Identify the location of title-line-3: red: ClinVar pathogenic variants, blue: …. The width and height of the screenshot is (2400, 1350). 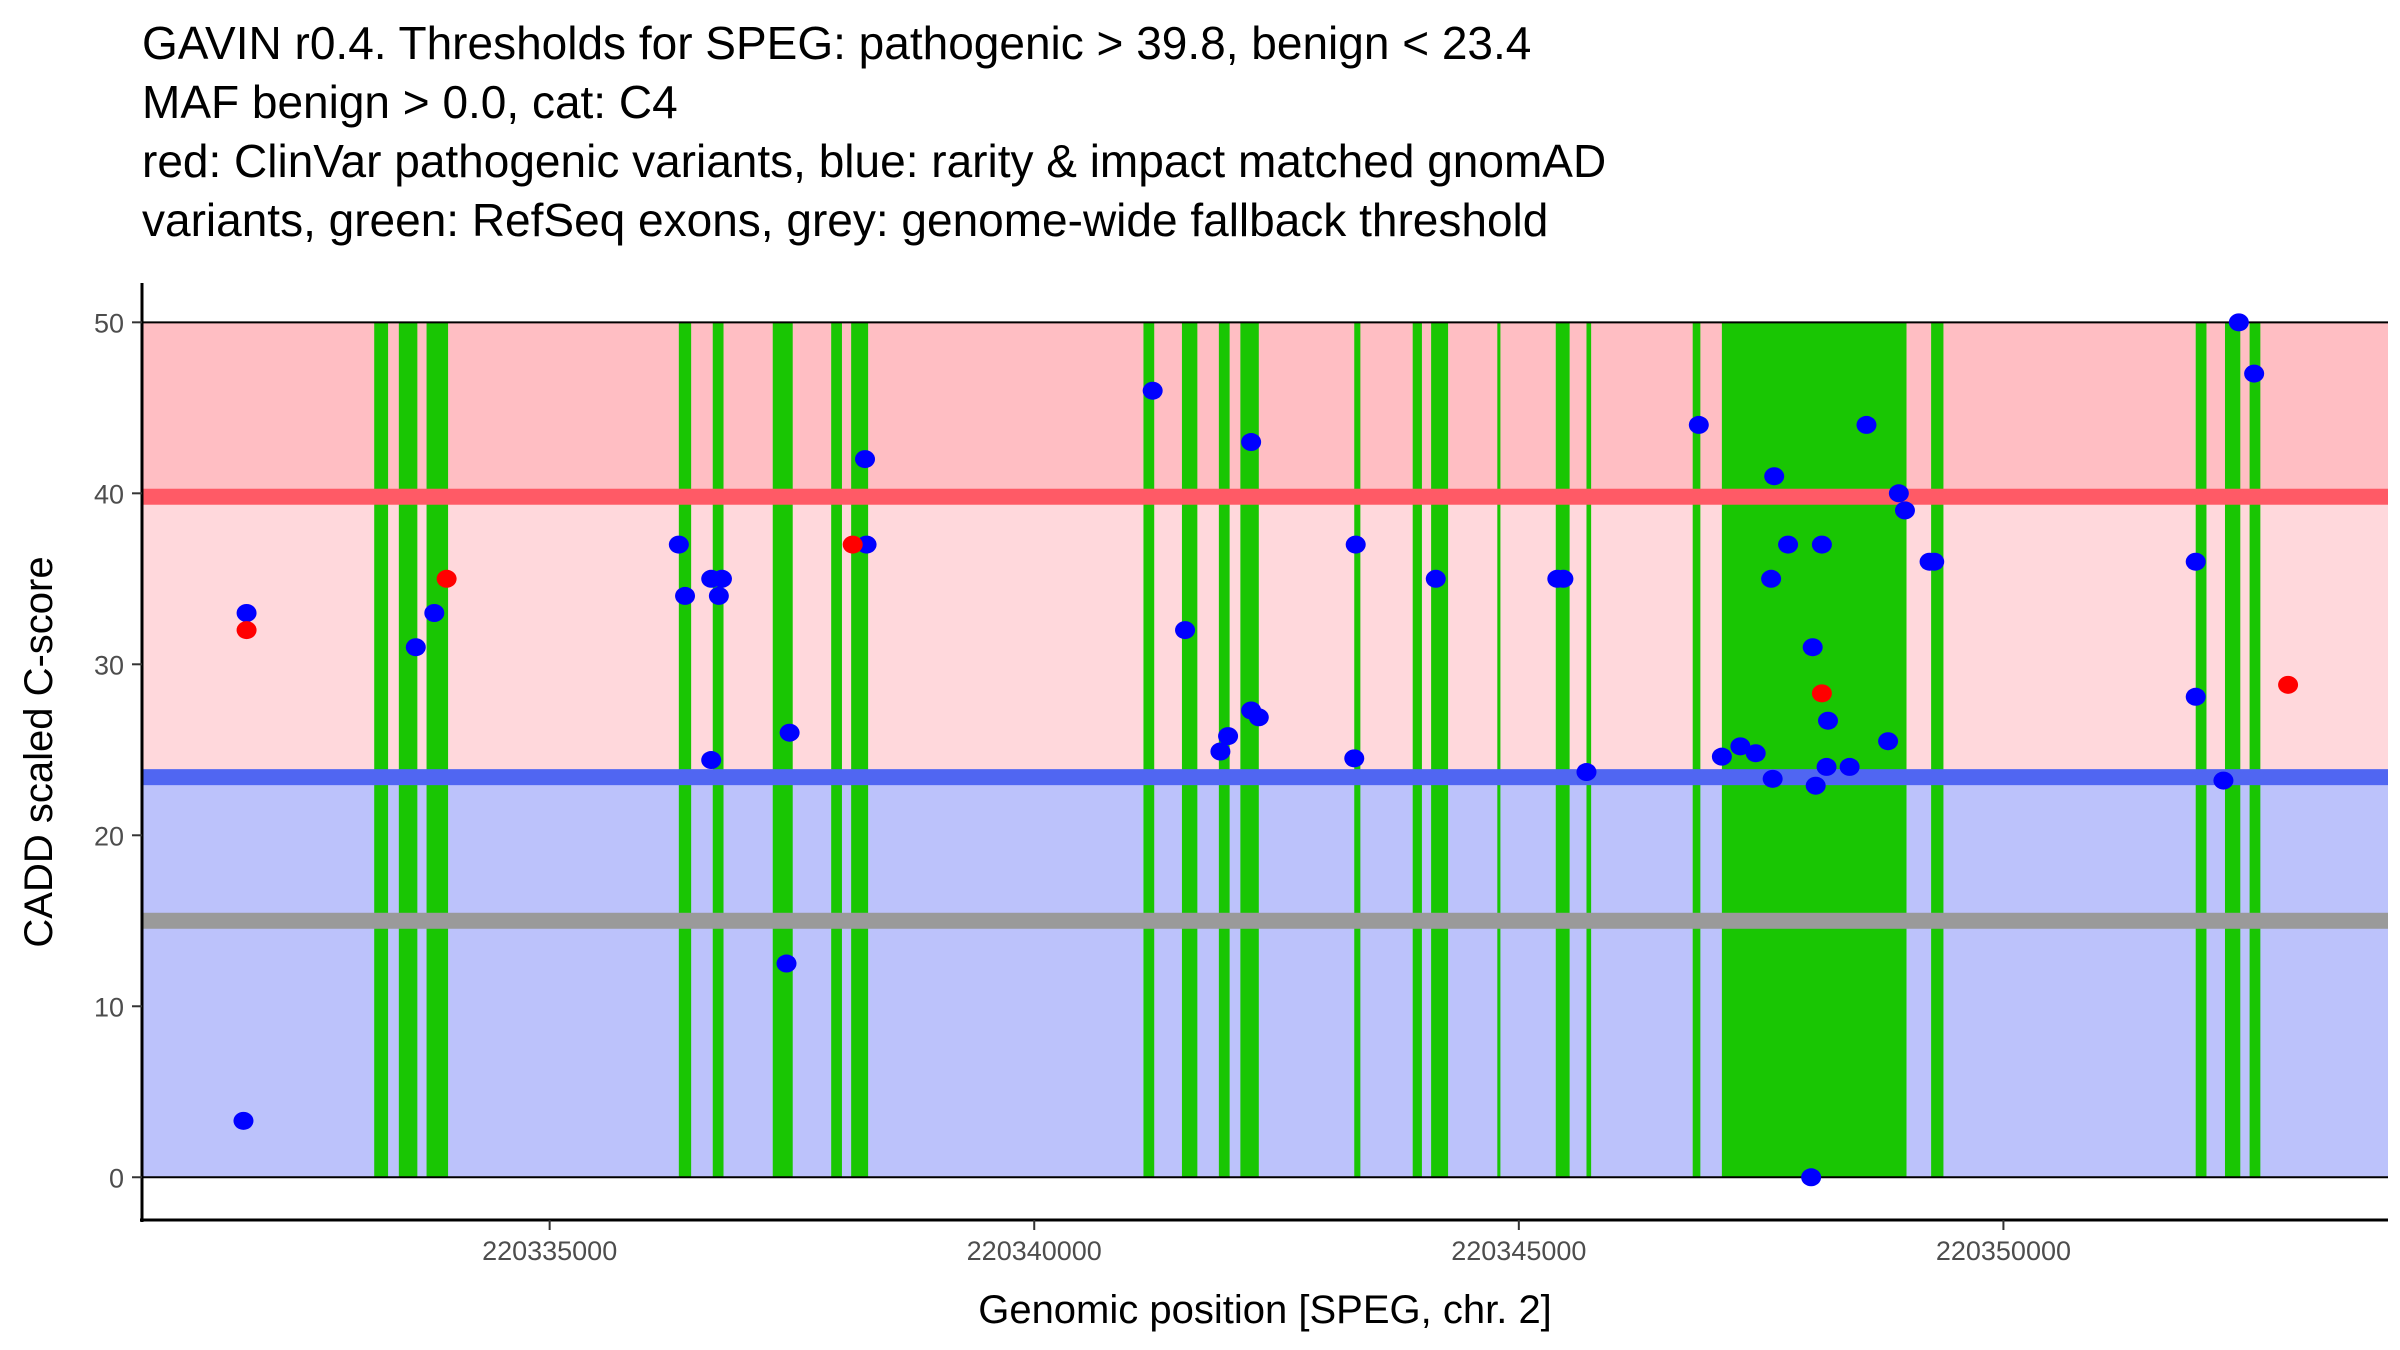
(874, 161).